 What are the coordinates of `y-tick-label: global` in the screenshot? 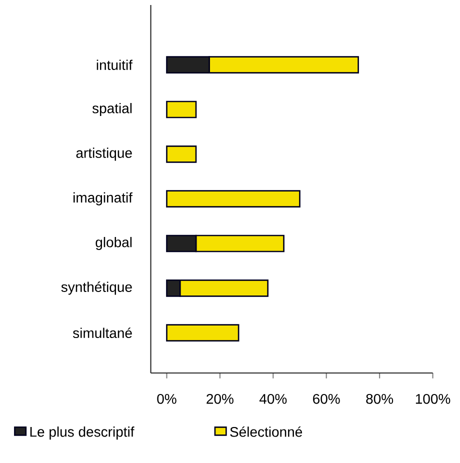 It's located at (114, 243).